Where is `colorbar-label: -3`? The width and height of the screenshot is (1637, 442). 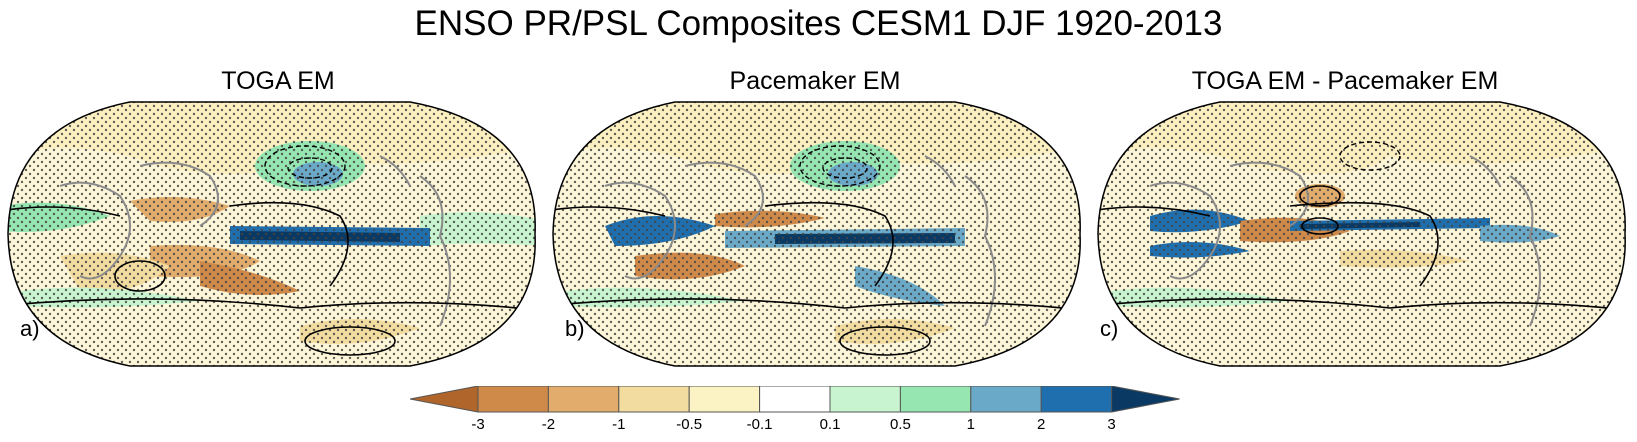 colorbar-label: -3 is located at coordinates (477, 424).